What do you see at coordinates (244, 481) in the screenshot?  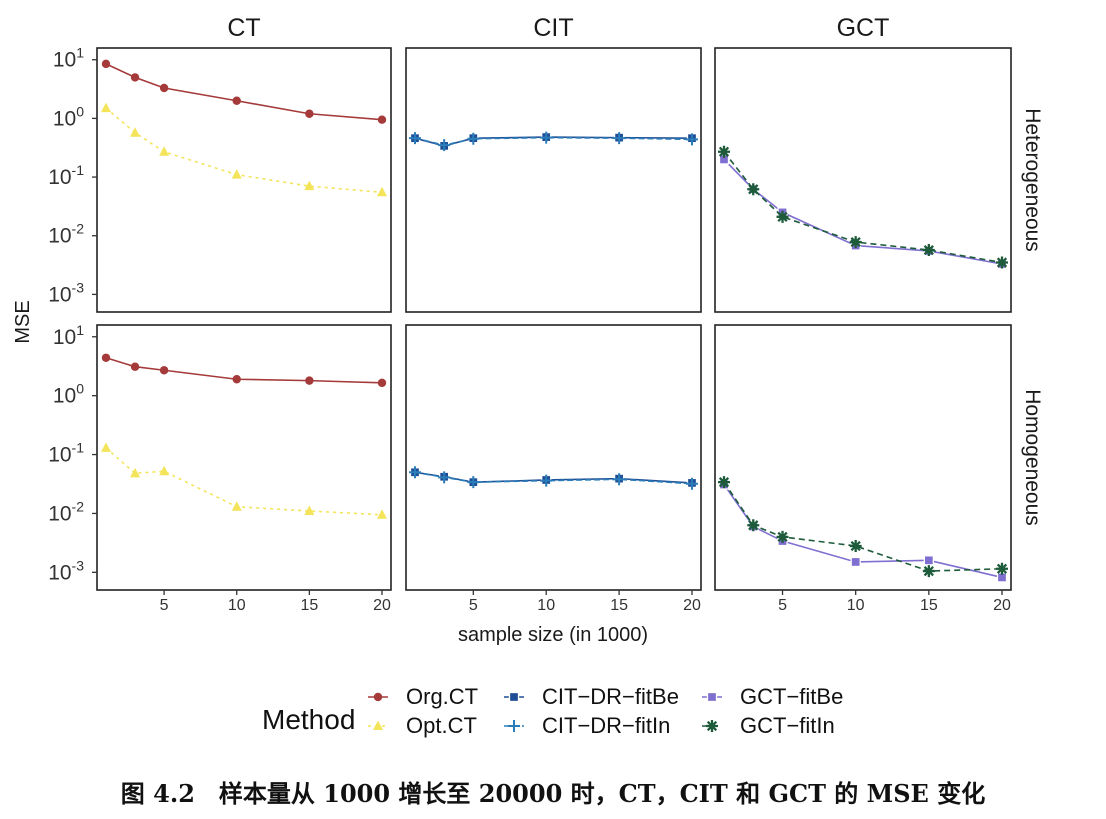 I see `series-line-opt.ct` at bounding box center [244, 481].